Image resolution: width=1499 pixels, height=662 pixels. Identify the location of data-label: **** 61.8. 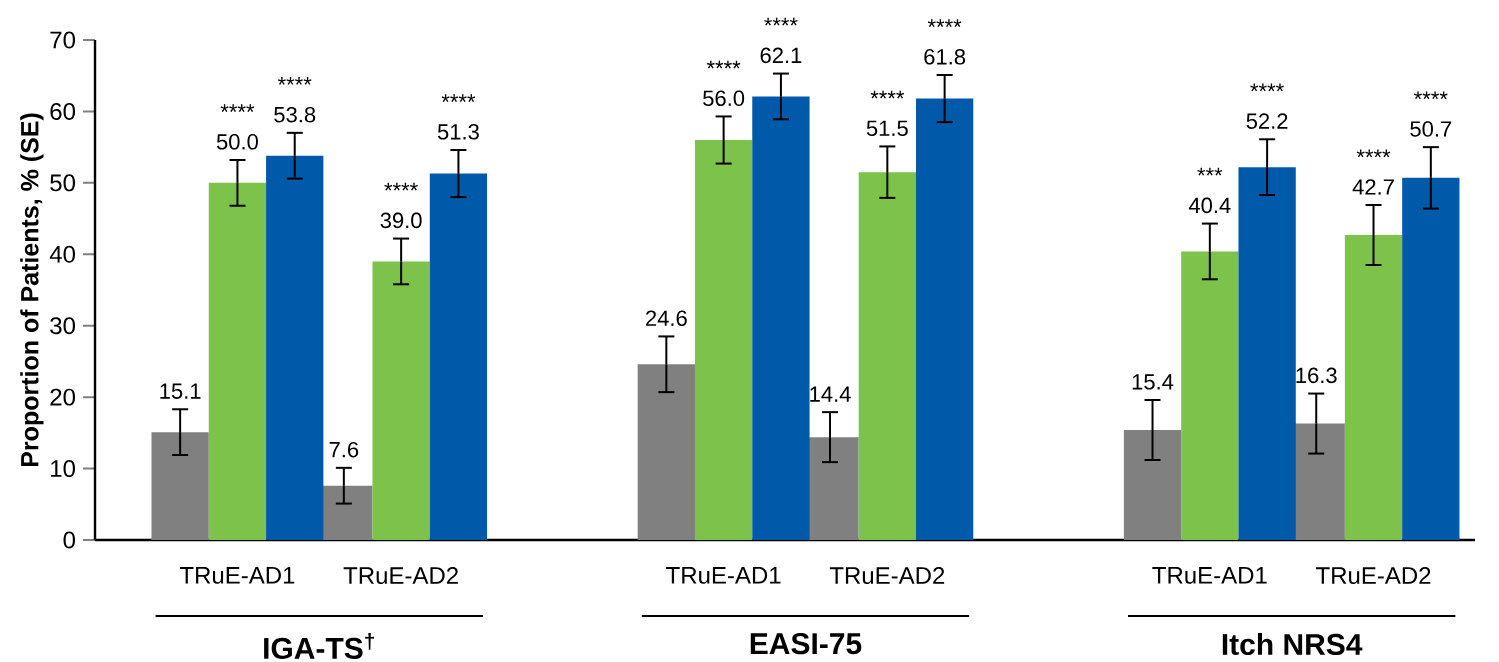
(945, 42).